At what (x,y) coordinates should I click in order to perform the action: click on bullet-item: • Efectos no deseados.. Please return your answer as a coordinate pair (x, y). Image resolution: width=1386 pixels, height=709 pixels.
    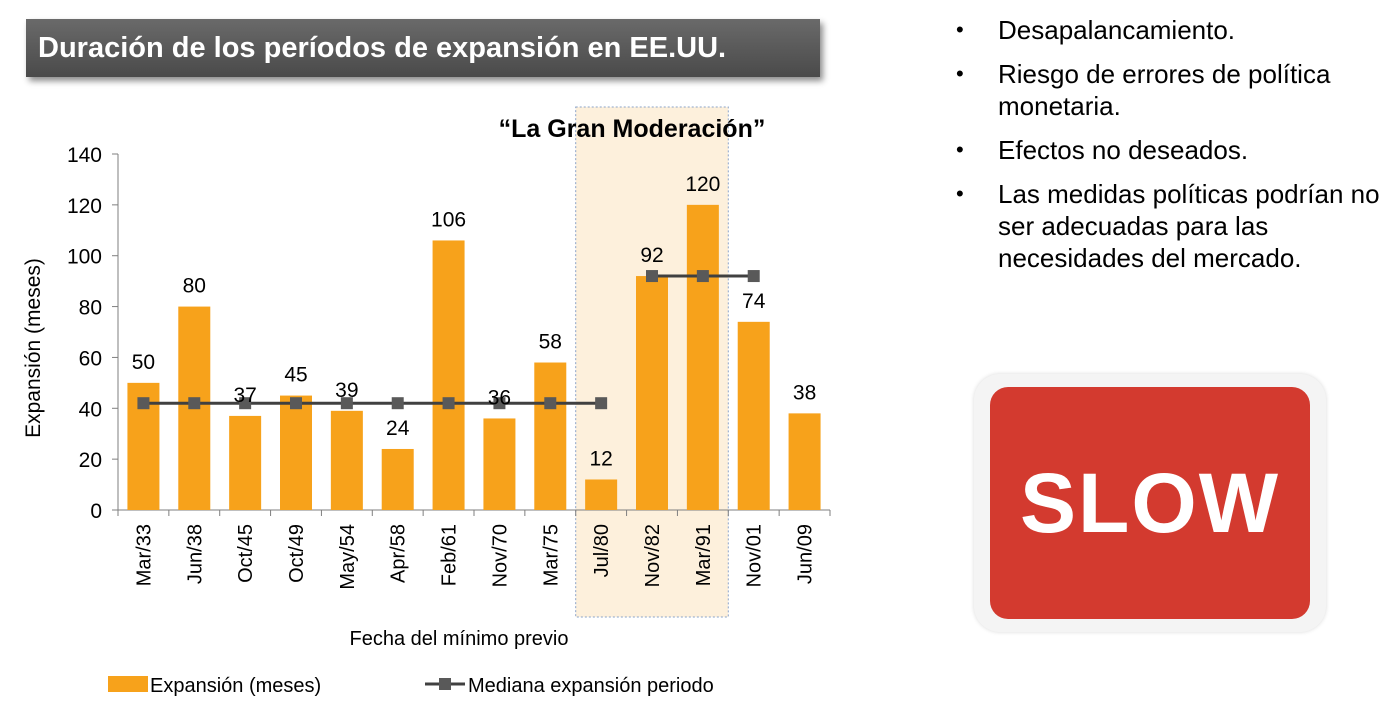
    Looking at the image, I should click on (1102, 150).